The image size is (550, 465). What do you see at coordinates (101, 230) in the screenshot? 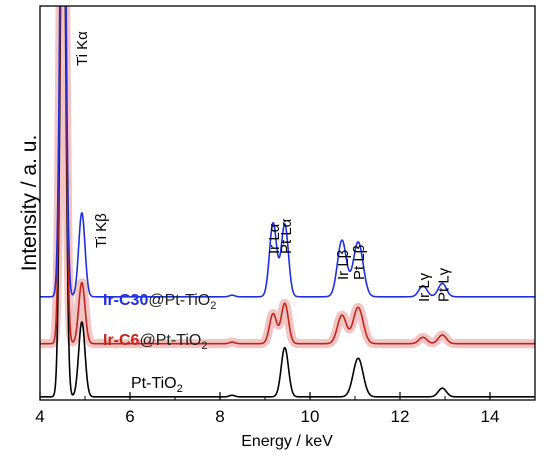
I see `peak-label: Ti Kβ` at bounding box center [101, 230].